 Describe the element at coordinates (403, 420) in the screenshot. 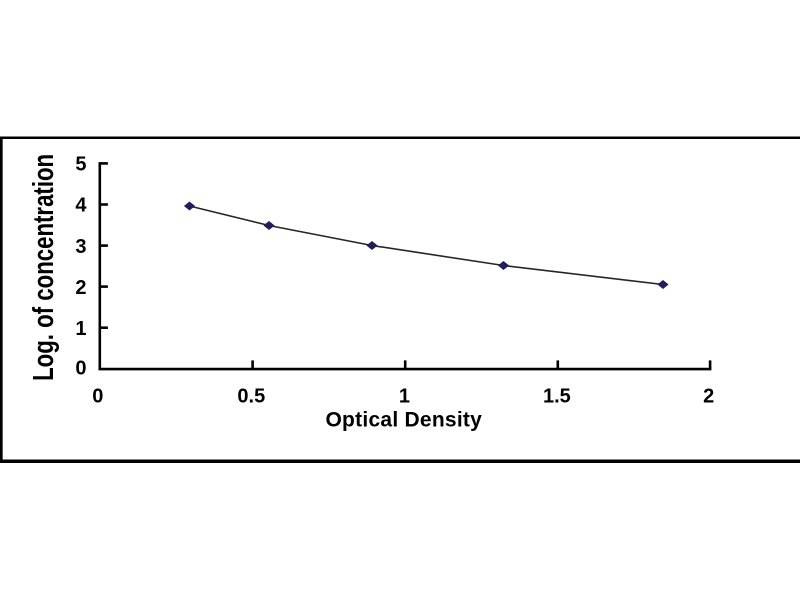

I see `svg-text: Optical Density` at that location.